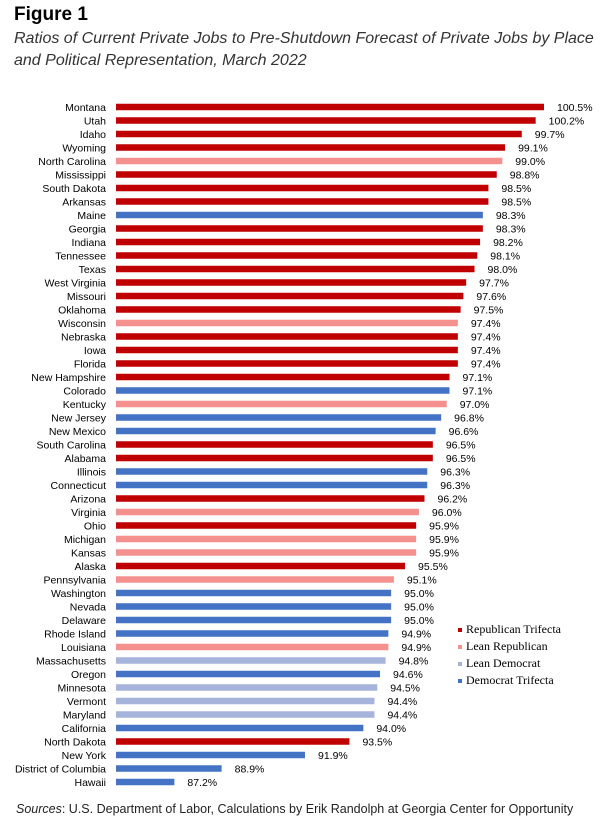 Image resolution: width=605 pixels, height=827 pixels. Describe the element at coordinates (508, 243) in the screenshot. I see `data-label: 98.2%` at that location.